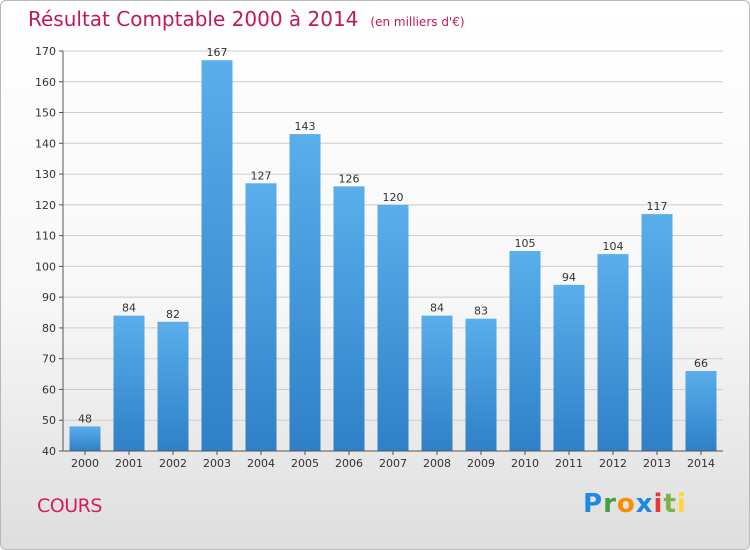 The image size is (750, 550). What do you see at coordinates (49, 297) in the screenshot?
I see `y-tick-label: 90` at bounding box center [49, 297].